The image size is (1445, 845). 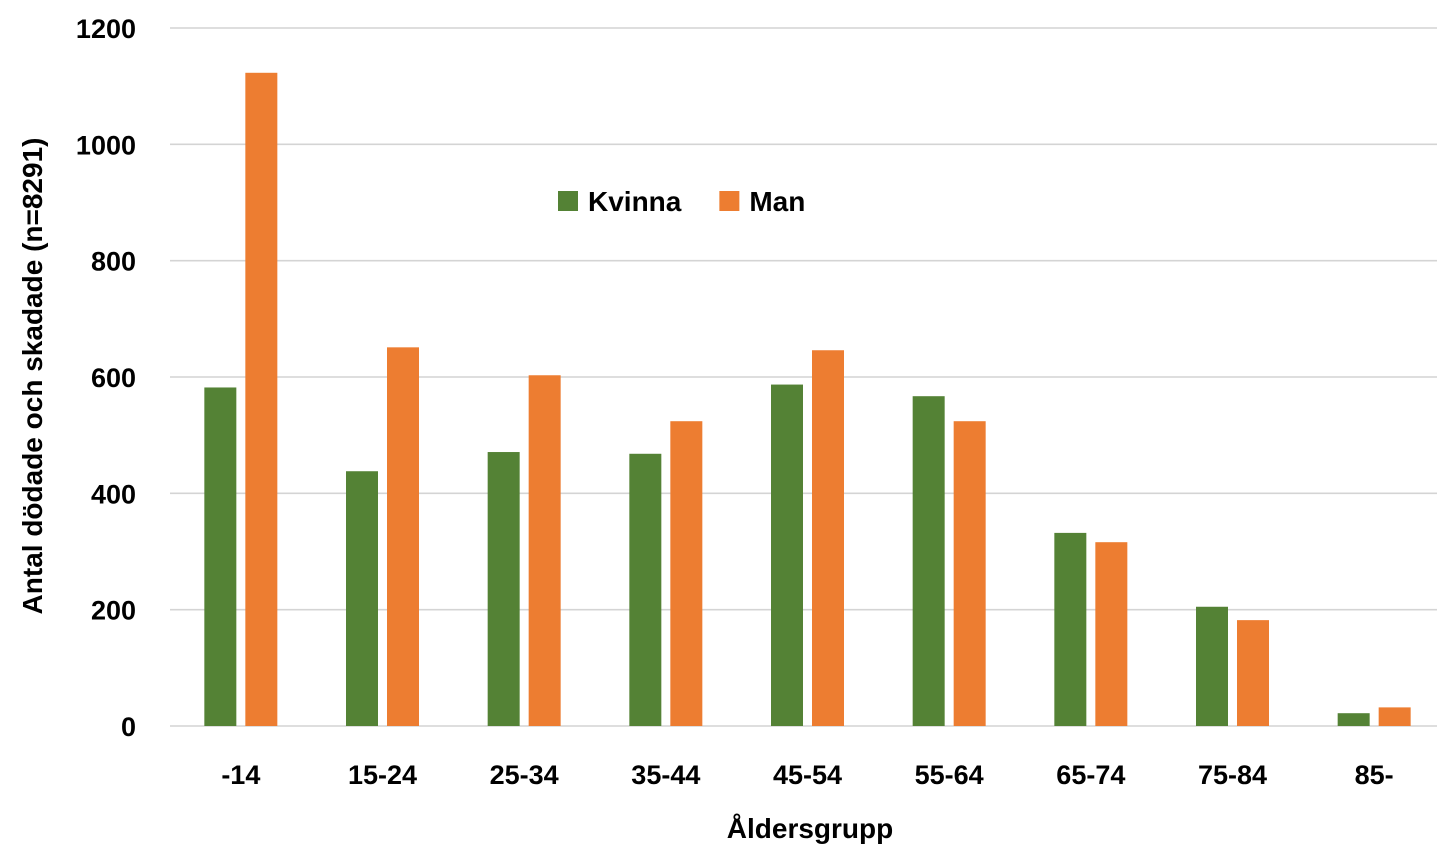 What do you see at coordinates (128, 727) in the screenshot?
I see `y-tick-label: 0` at bounding box center [128, 727].